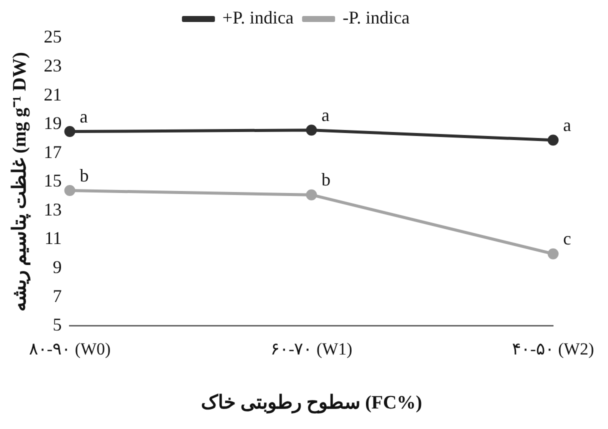 This screenshot has height=429, width=608. I want to click on y-tick-label: 25, so click(53, 36).